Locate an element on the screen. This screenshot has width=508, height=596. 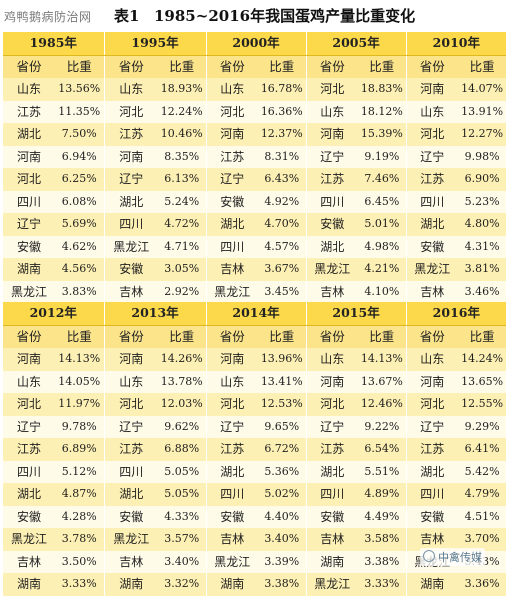
table-row: 四川 5.12% 四川 5.05% 湖北 5.36% 湖北 5.51% 湖北 5.42% is located at coordinates (255, 471).